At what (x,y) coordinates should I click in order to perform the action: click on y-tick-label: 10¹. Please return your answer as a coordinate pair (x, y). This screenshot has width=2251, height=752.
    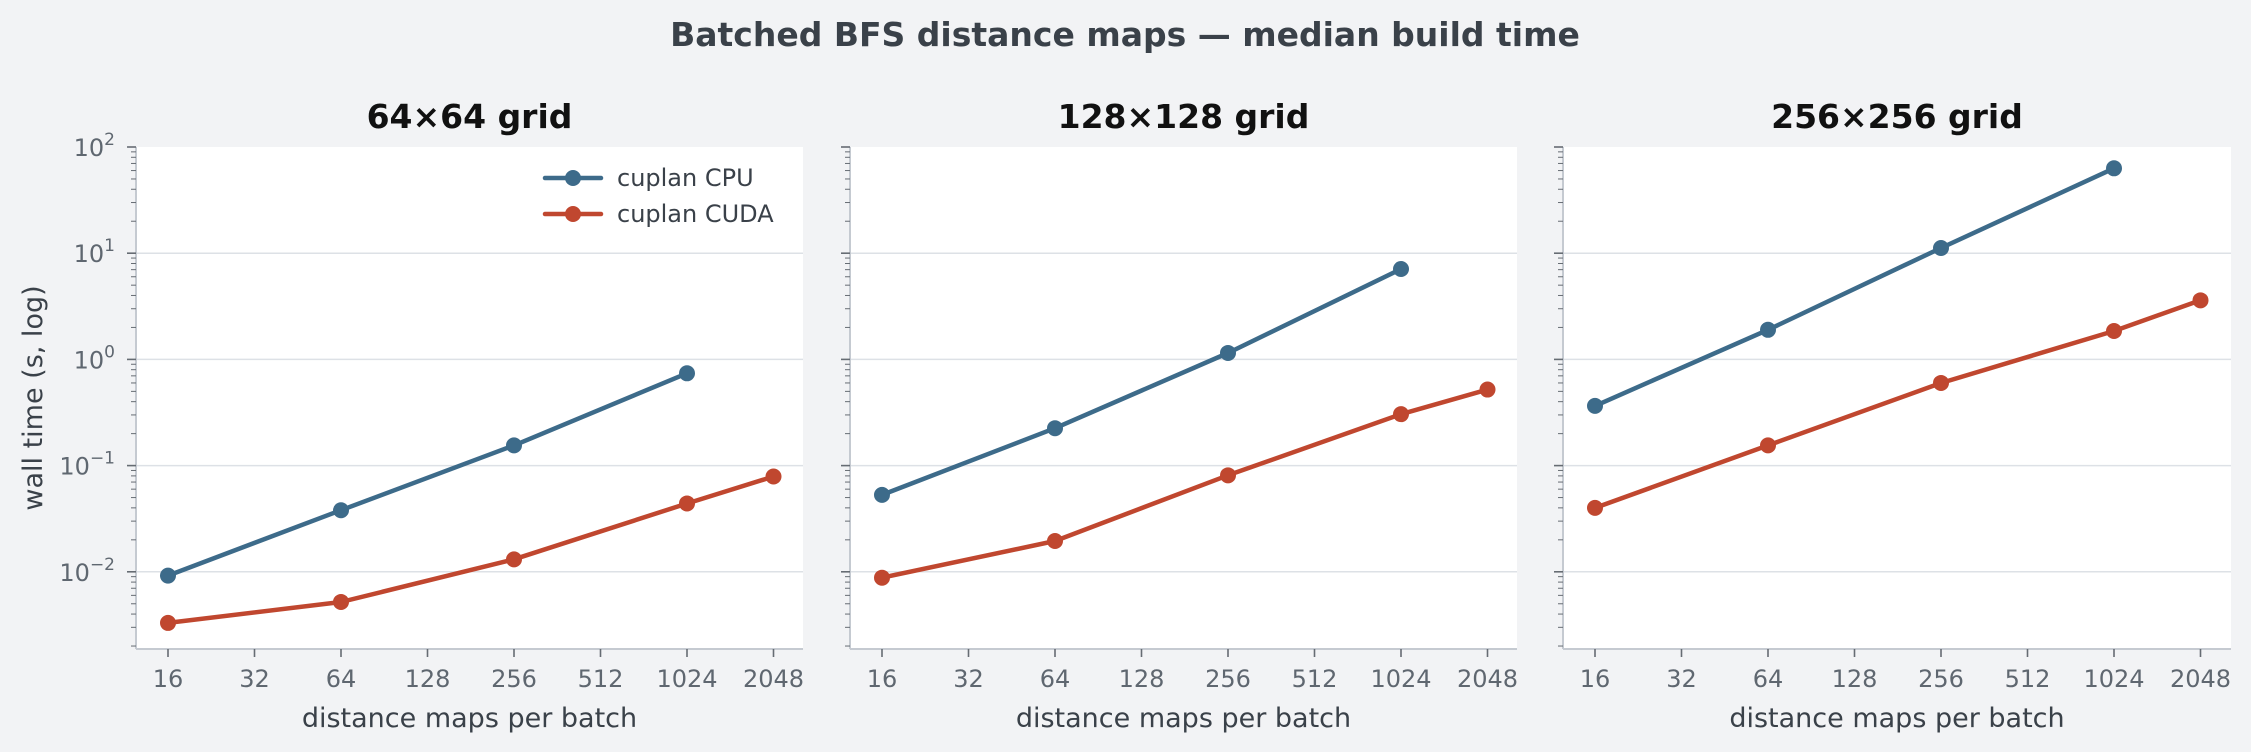
    Looking at the image, I should click on (94, 252).